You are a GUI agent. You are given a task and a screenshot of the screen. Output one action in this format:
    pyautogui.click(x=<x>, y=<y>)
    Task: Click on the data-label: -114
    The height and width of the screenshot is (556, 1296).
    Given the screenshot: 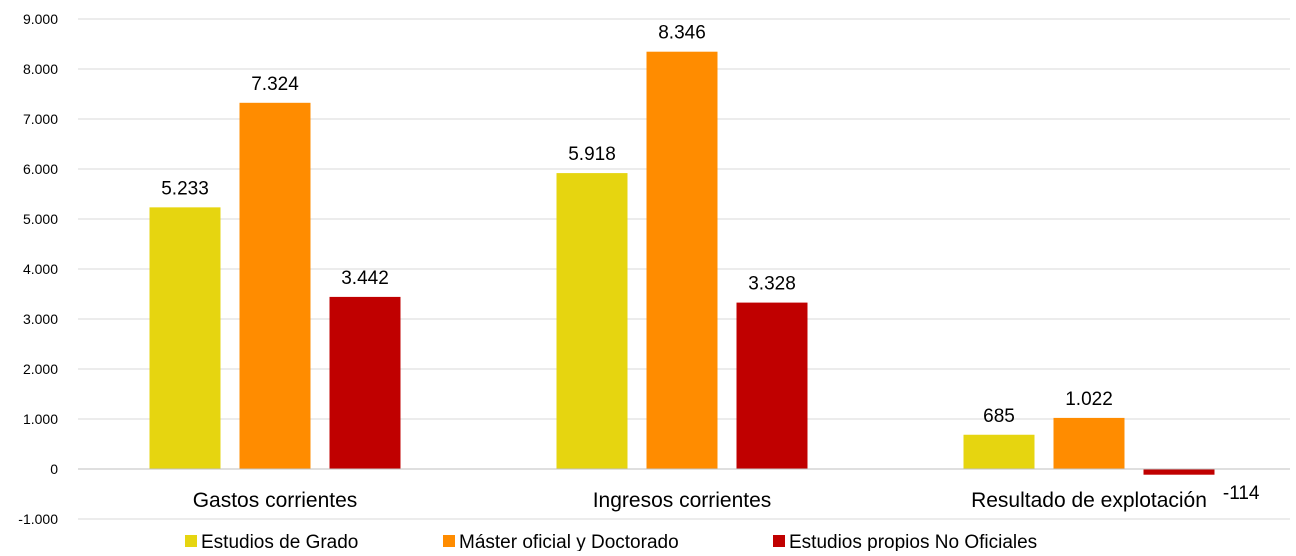 What is the action you would take?
    pyautogui.click(x=1241, y=493)
    